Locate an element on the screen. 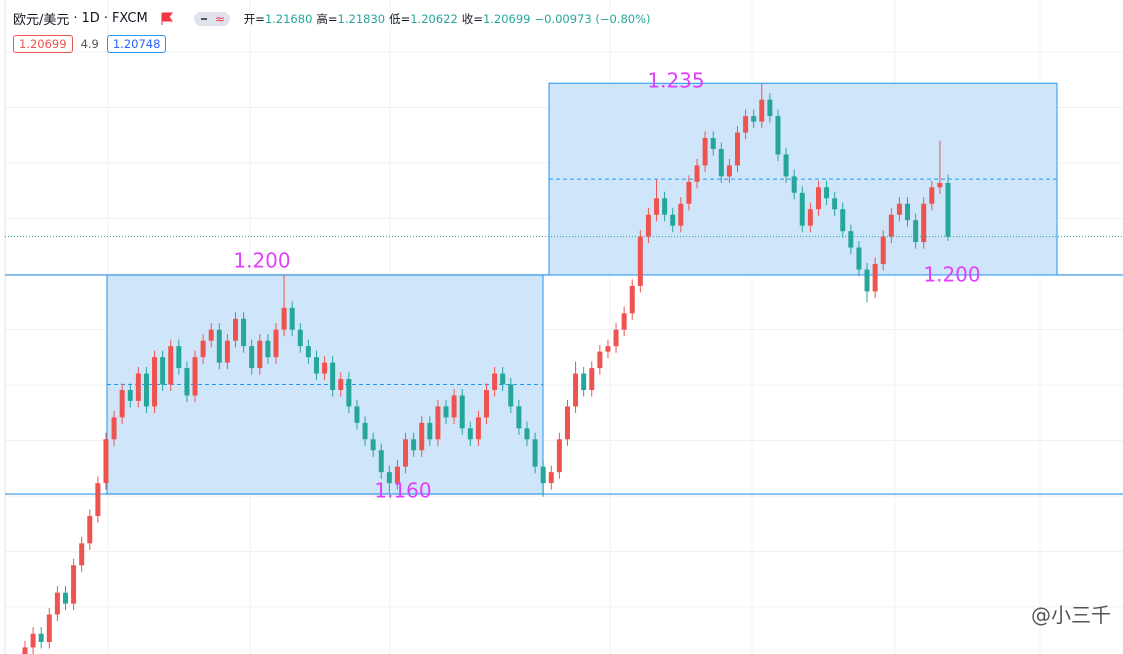 The image size is (1123, 654). interval: 1D is located at coordinates (90, 18).